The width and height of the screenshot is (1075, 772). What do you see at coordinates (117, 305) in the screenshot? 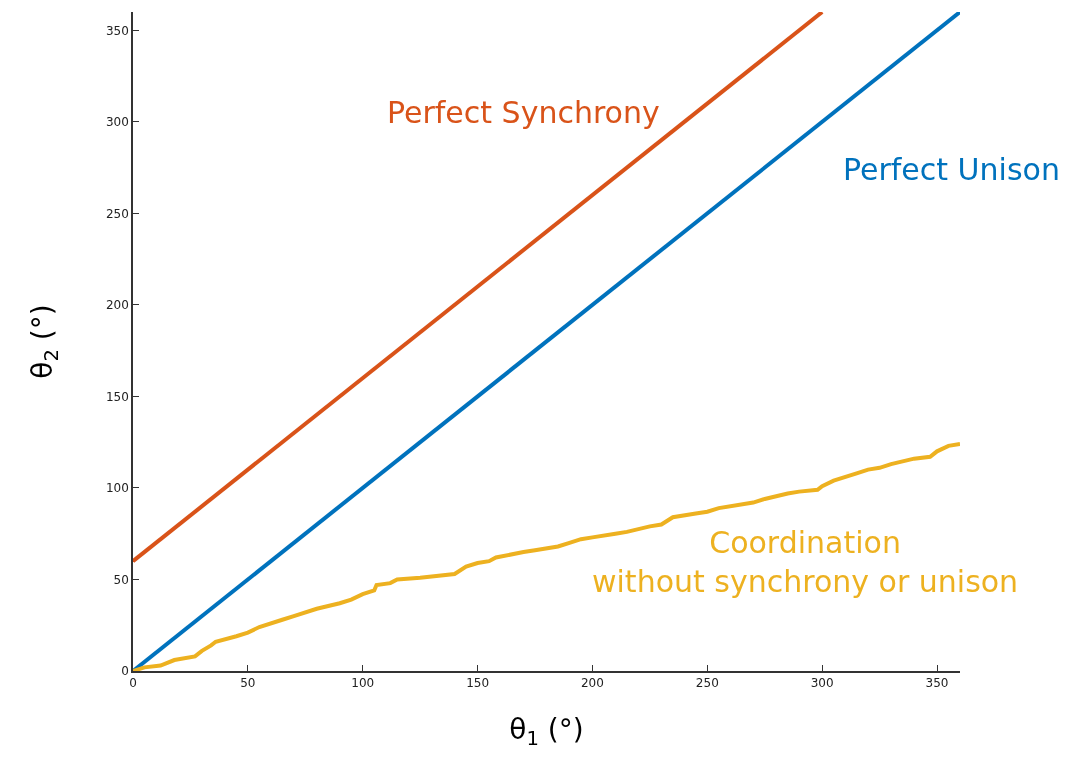
I see `y-tick-label: 200` at bounding box center [117, 305].